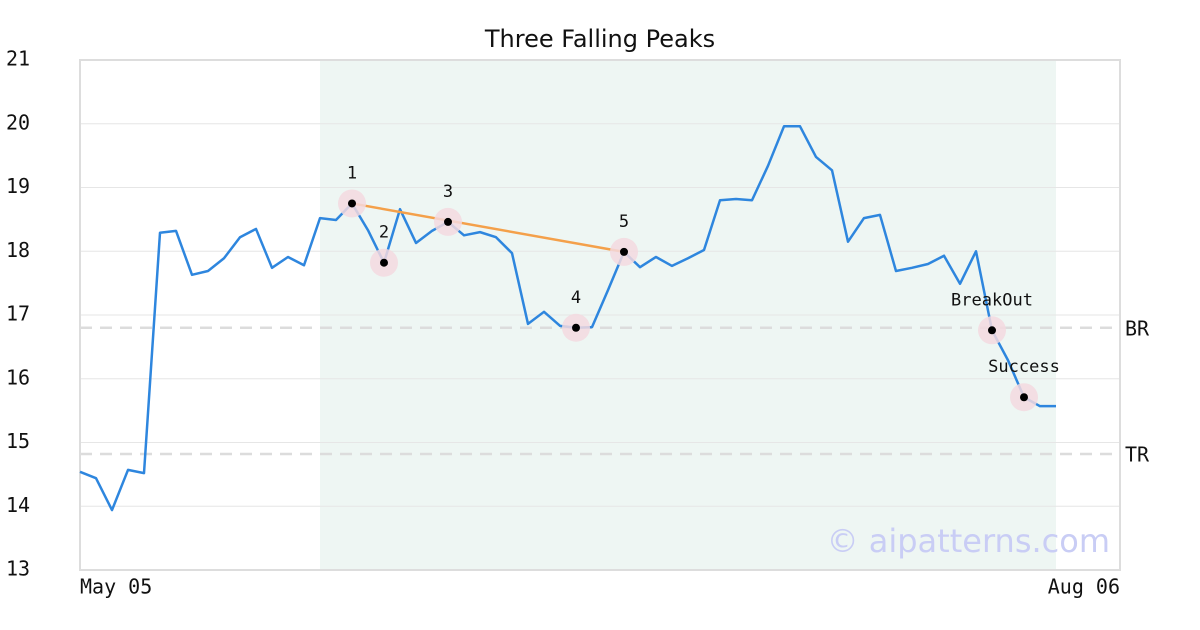  What do you see at coordinates (624, 222) in the screenshot?
I see `point-label: 5` at bounding box center [624, 222].